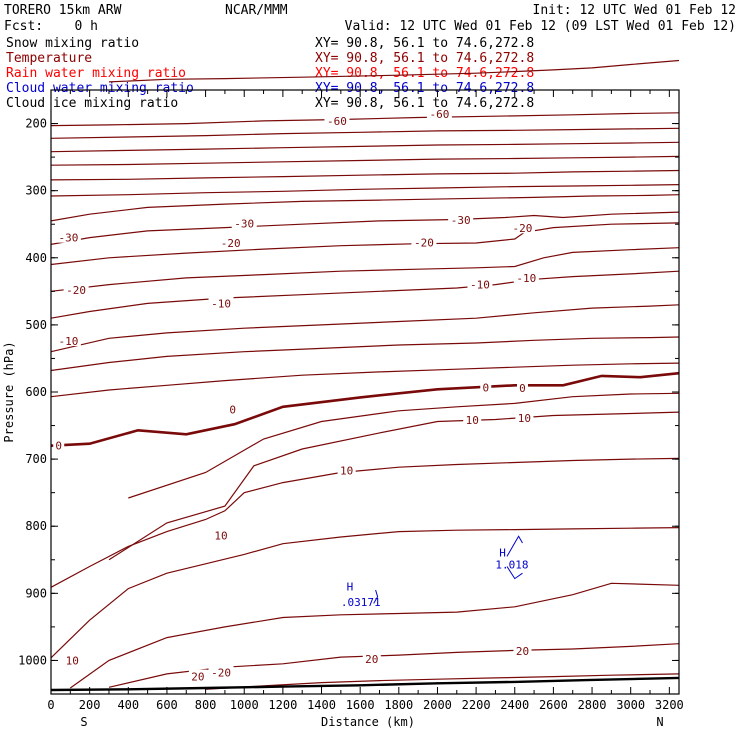 This screenshot has width=740, height=740. Describe the element at coordinates (36, 191) in the screenshot. I see `y-tick-label: 300` at that location.